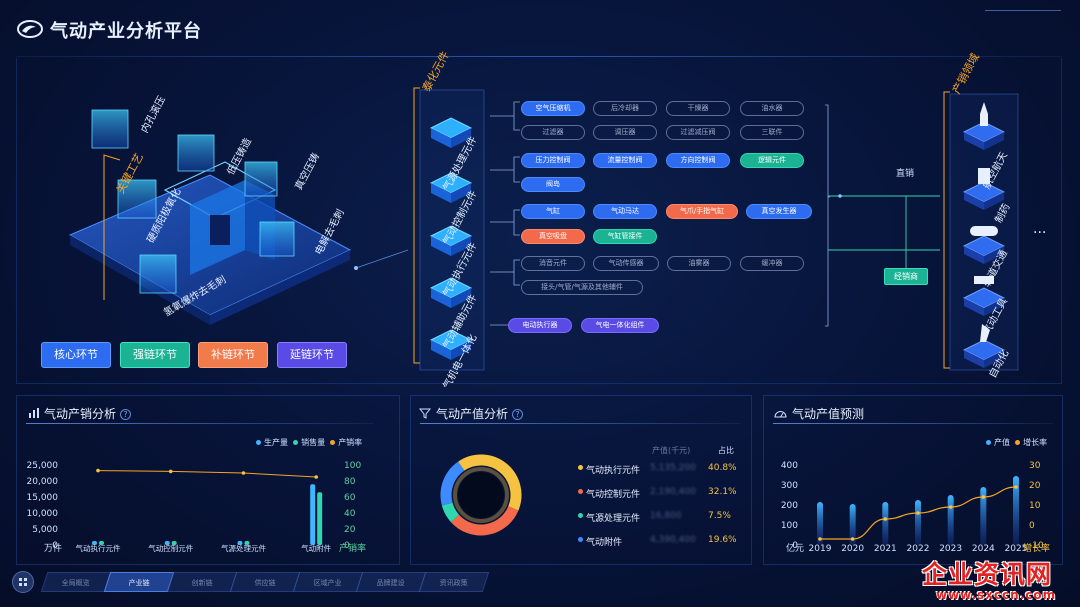 Image resolution: width=1080 pixels, height=607 pixels. What do you see at coordinates (580, 423) in the screenshot?
I see `value-underline` at bounding box center [580, 423].